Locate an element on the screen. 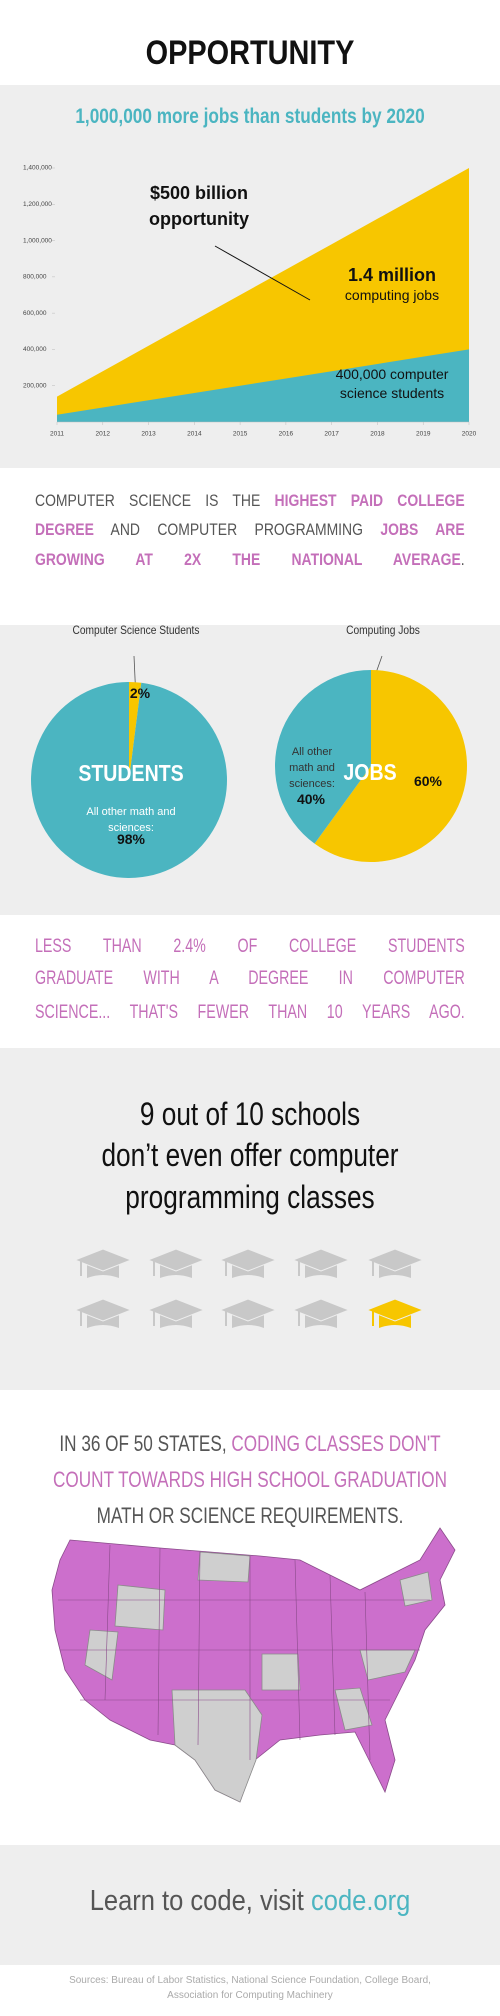 The image size is (500, 2016). statement-line: GRADUATE WITH A DEGREE IN COMPUTER is located at coordinates (250, 978).